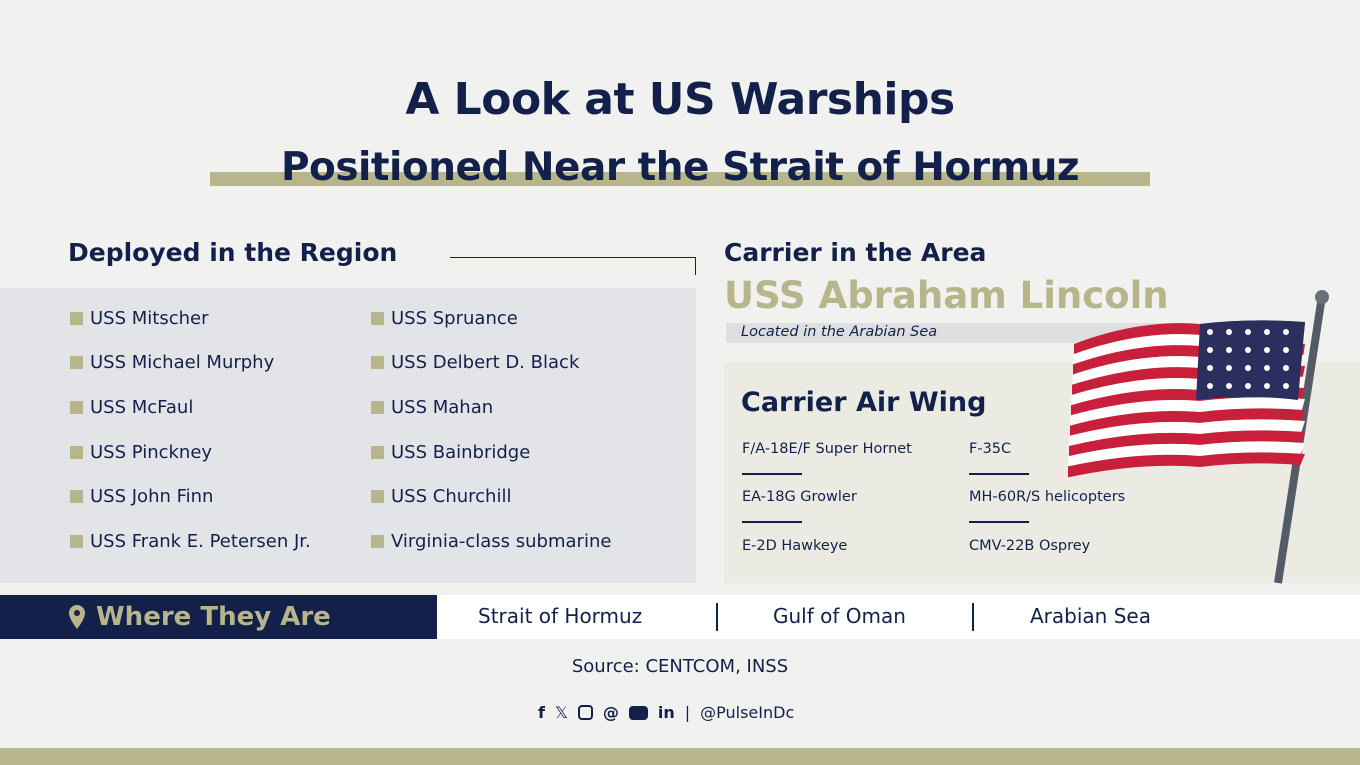 This screenshot has height=765, width=1360. What do you see at coordinates (573, 257) in the screenshot?
I see `heading-rule` at bounding box center [573, 257].